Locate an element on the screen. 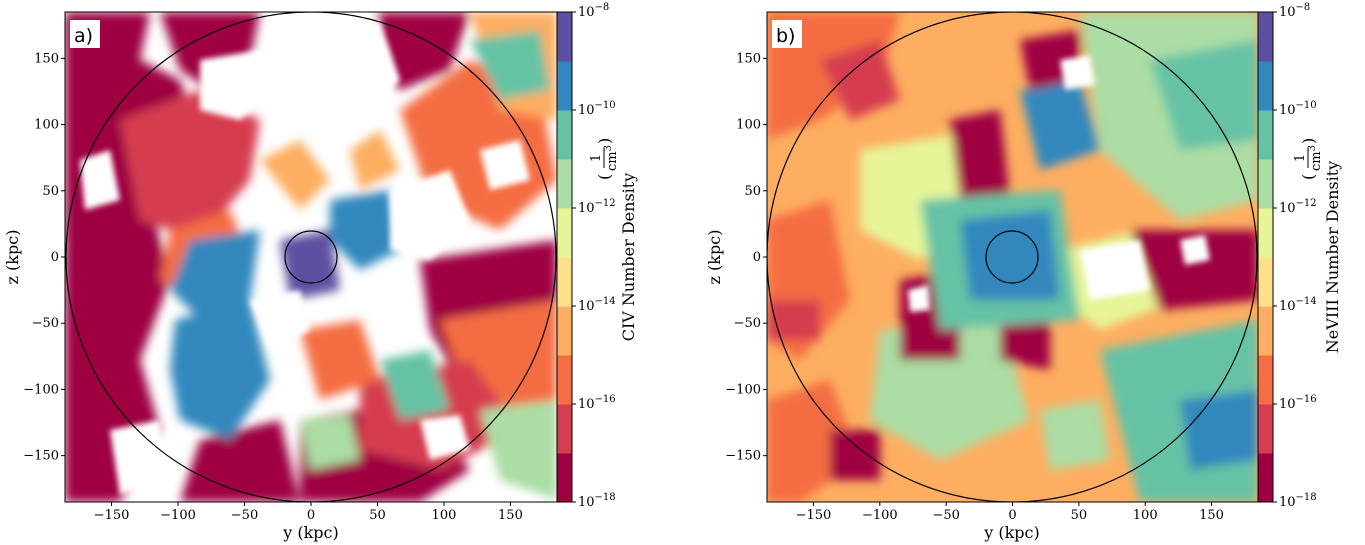 This screenshot has height=545, width=1365. panel-b-ylabel: z (kpc) is located at coordinates (714, 257).